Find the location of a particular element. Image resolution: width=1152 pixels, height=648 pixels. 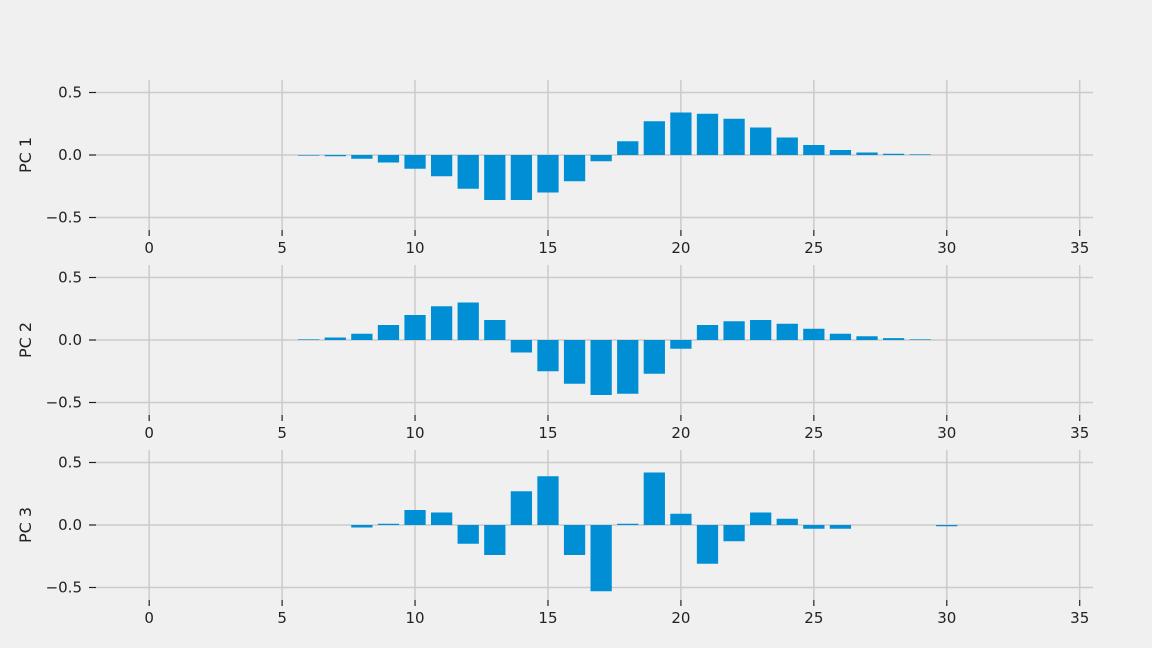

y-tick-label: −0.5 is located at coordinates (64, 218).